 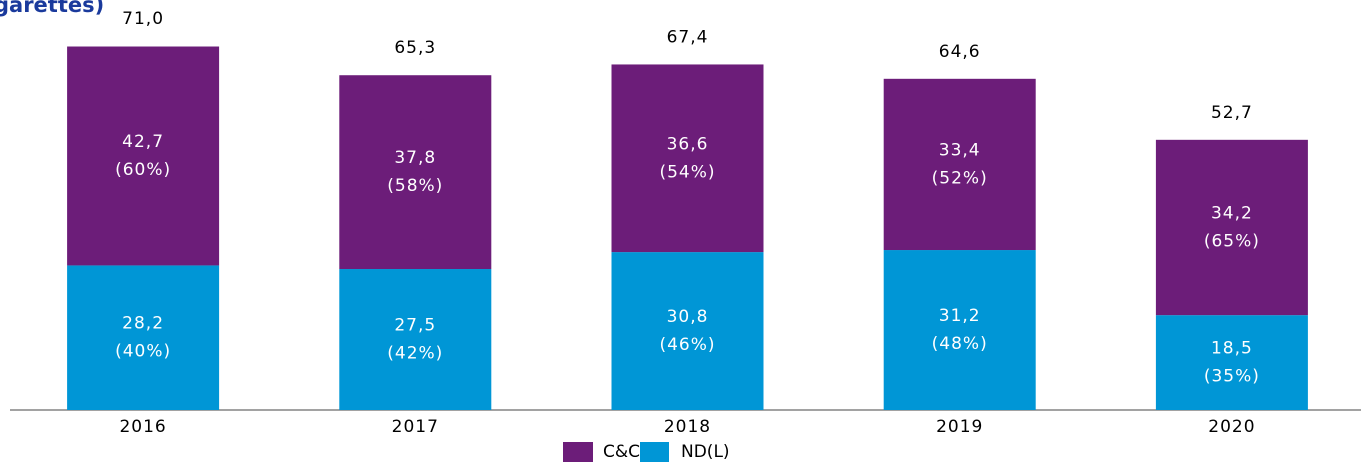 What do you see at coordinates (960, 52) in the screenshot?
I see `total-label: 64,6` at bounding box center [960, 52].